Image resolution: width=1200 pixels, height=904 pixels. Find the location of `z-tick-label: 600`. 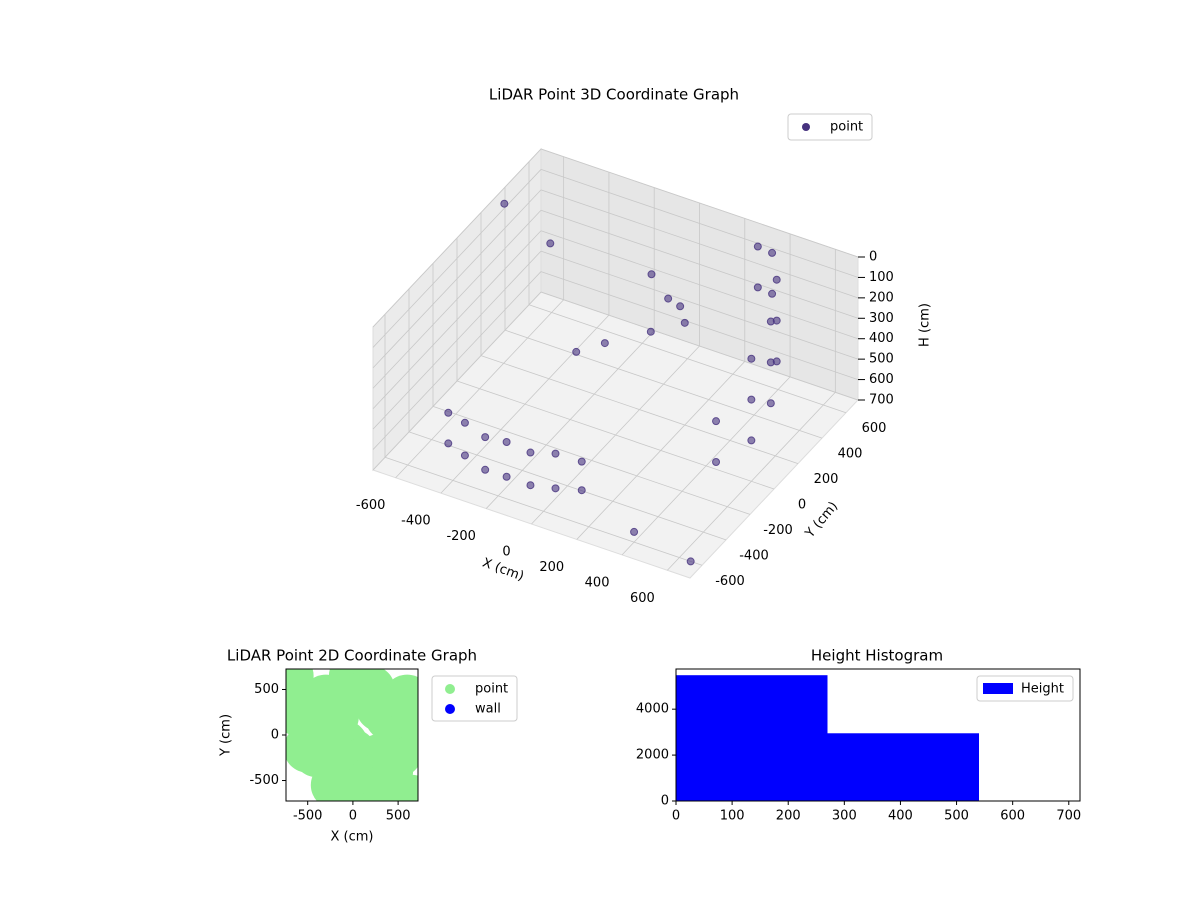

z-tick-label: 600 is located at coordinates (881, 379).